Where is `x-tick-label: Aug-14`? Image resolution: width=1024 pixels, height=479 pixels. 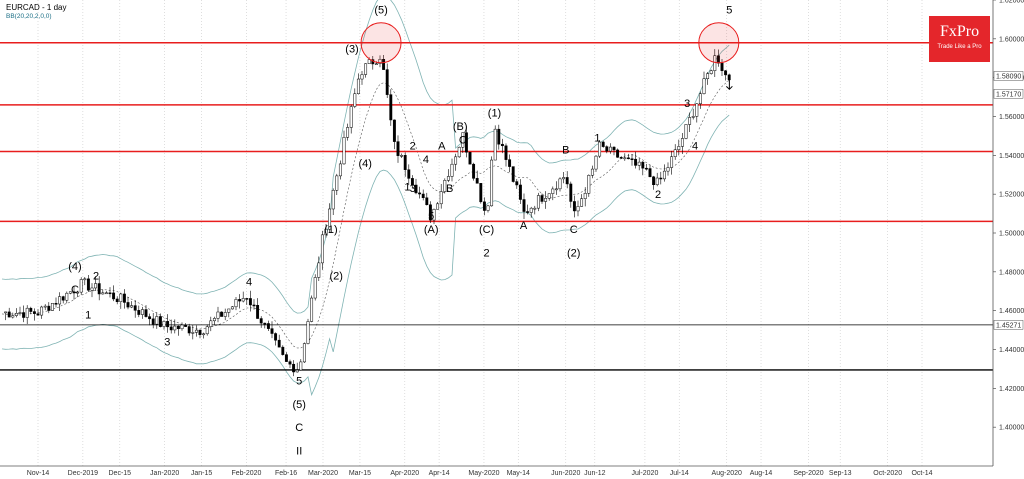
x-tick-label: Aug-14 is located at coordinates (761, 473).